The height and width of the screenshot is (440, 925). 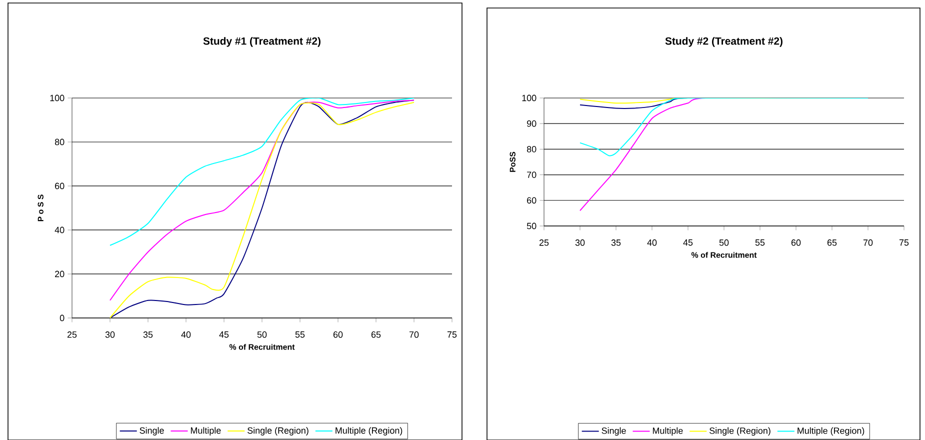 What do you see at coordinates (261, 42) in the screenshot?
I see `chart-title: Study #1 (Treatment #2)` at bounding box center [261, 42].